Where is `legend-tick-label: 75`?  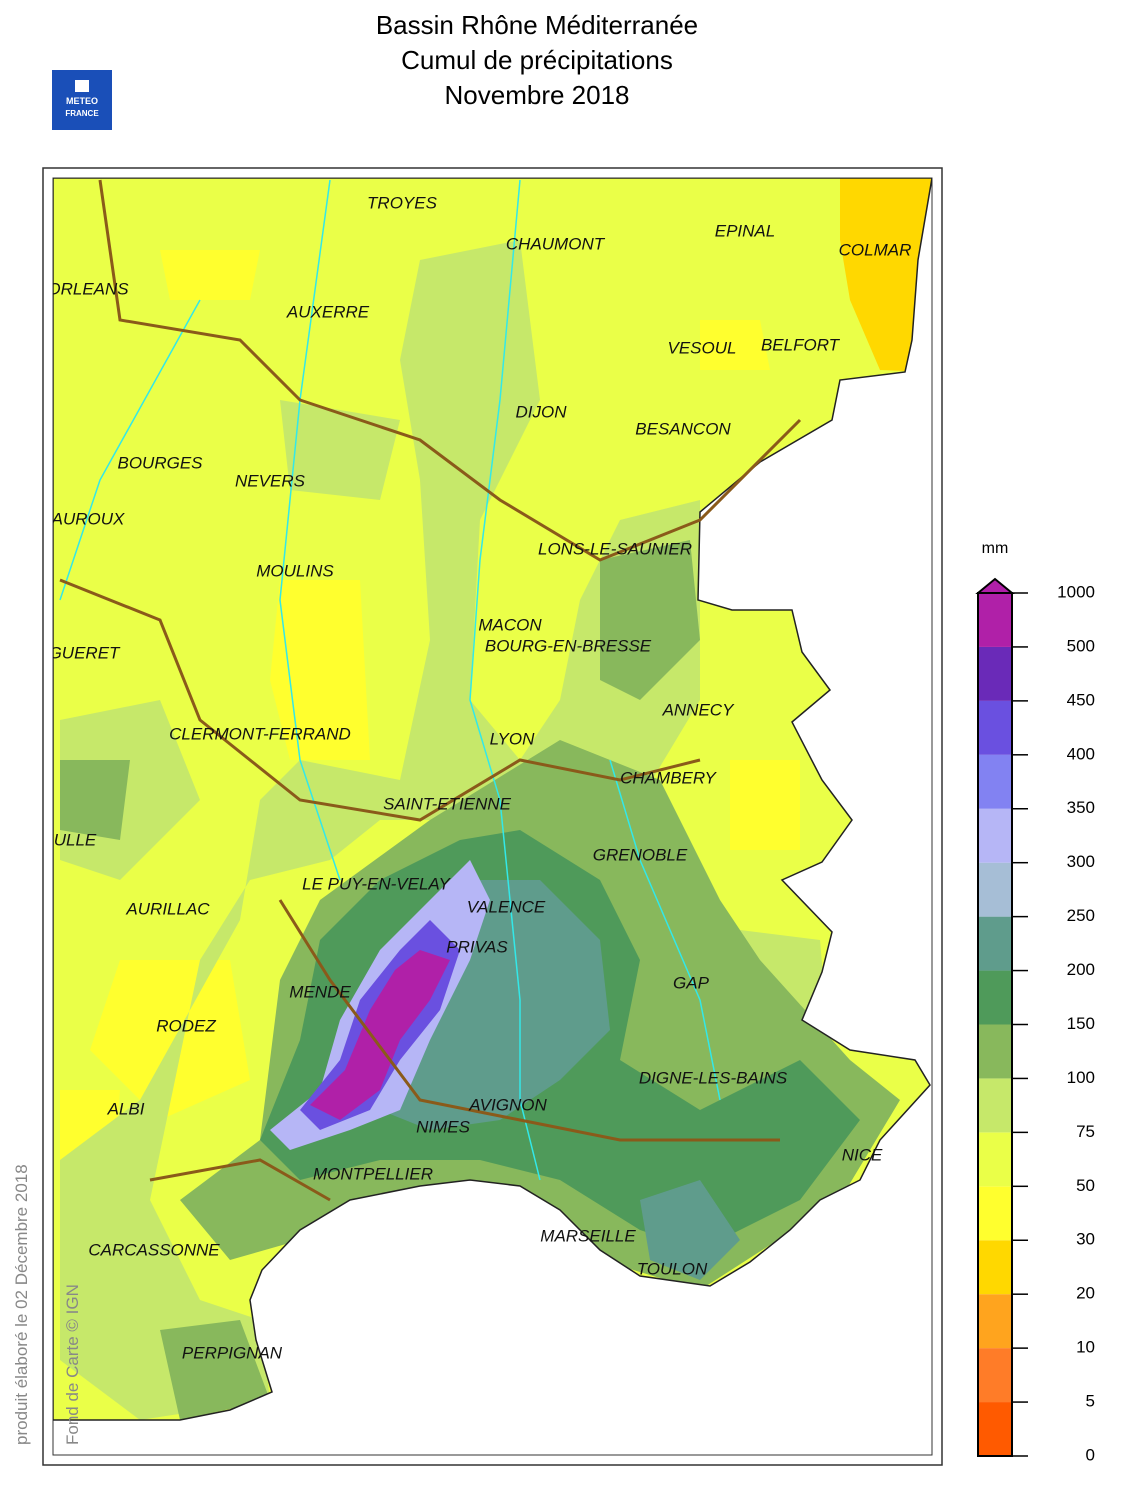
legend-tick-label: 75 is located at coordinates (1085, 1131).